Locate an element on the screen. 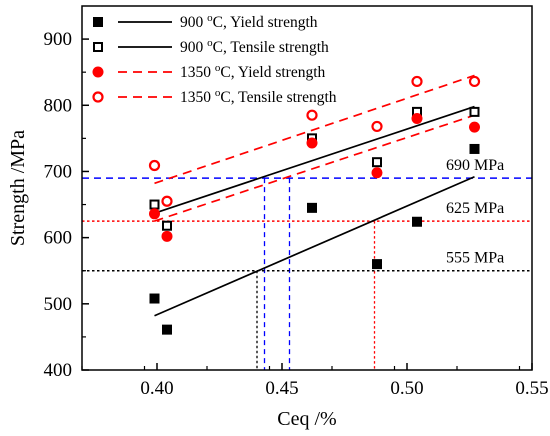  y-tick-label: 700 is located at coordinates (58, 171).